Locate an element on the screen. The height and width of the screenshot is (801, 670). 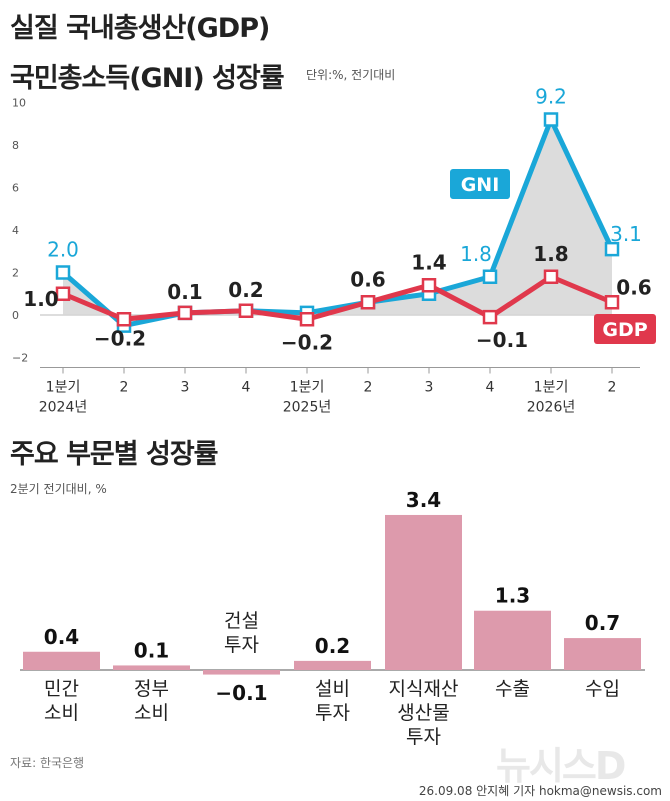
bar-value-label: 0.1 is located at coordinates (151, 650).